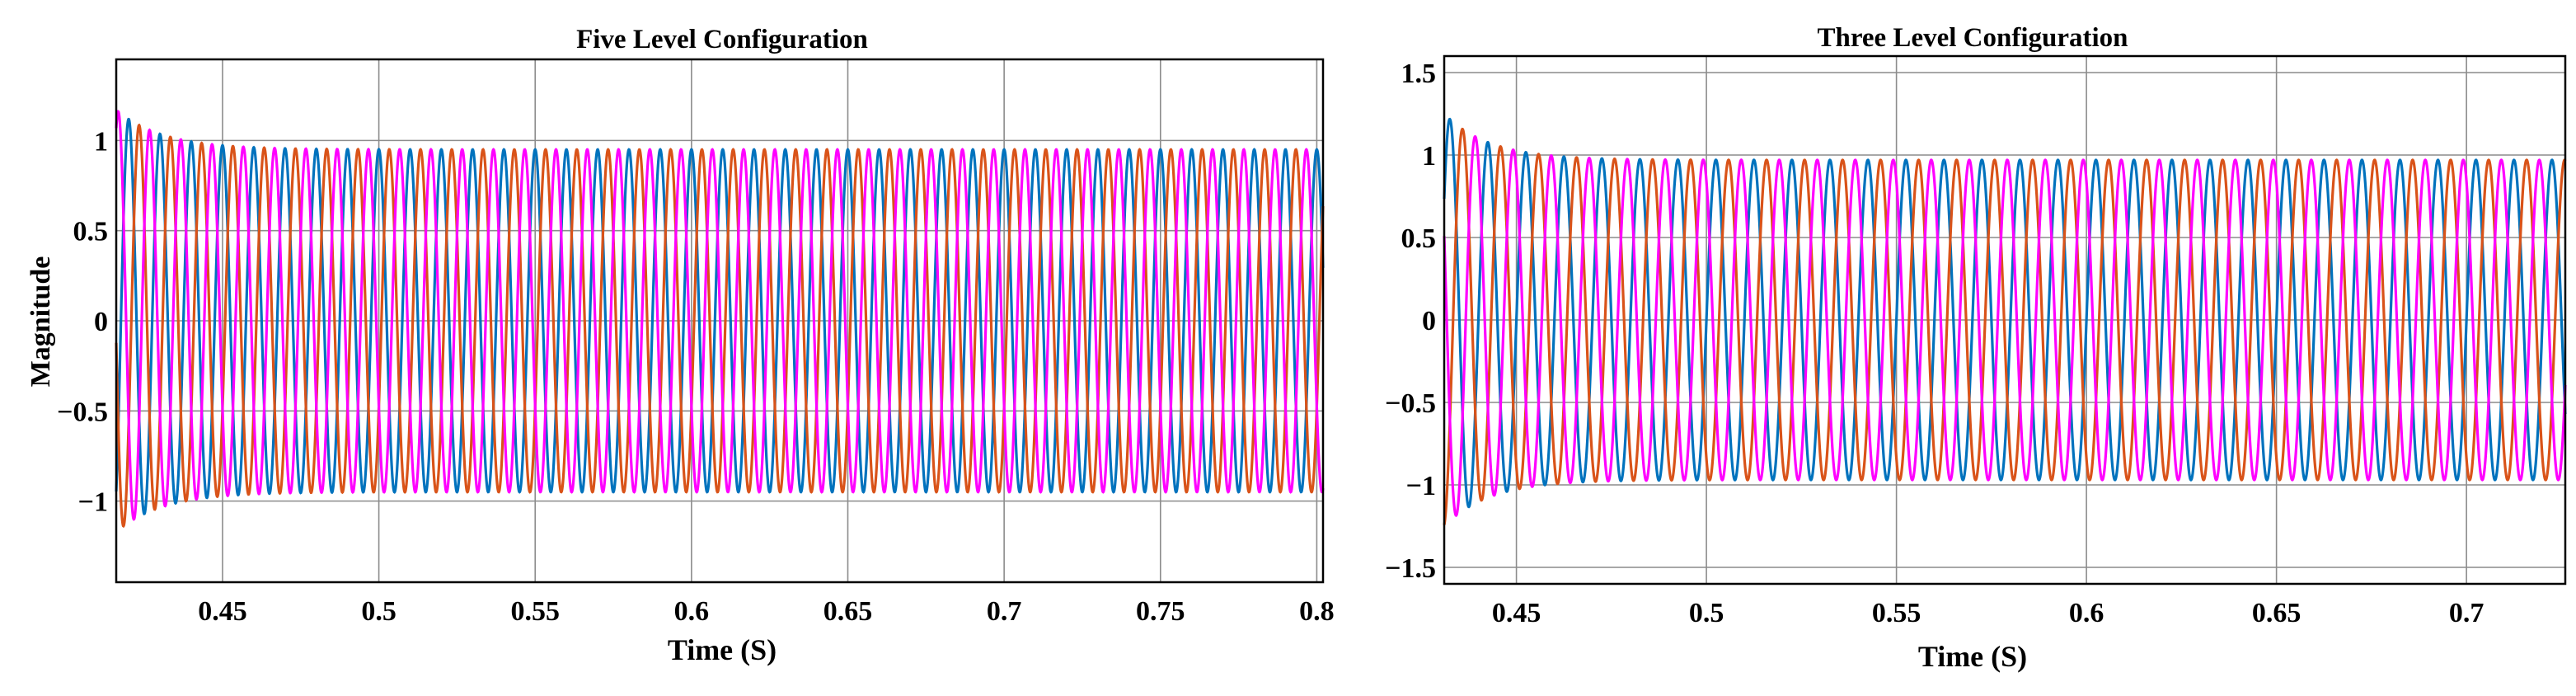 The width and height of the screenshot is (2576, 696). Describe the element at coordinates (83, 321) in the screenshot. I see `y-tick-labels: −1 −0.5 0 0.5 1` at that location.